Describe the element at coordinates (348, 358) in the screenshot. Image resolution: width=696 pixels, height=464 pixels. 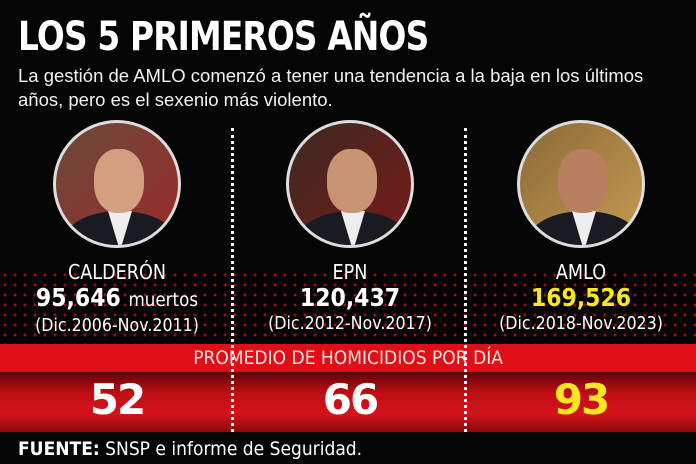
I see `daily-average-band: PROMEDIO DE HOMICIDIOS POR DÍA` at that location.